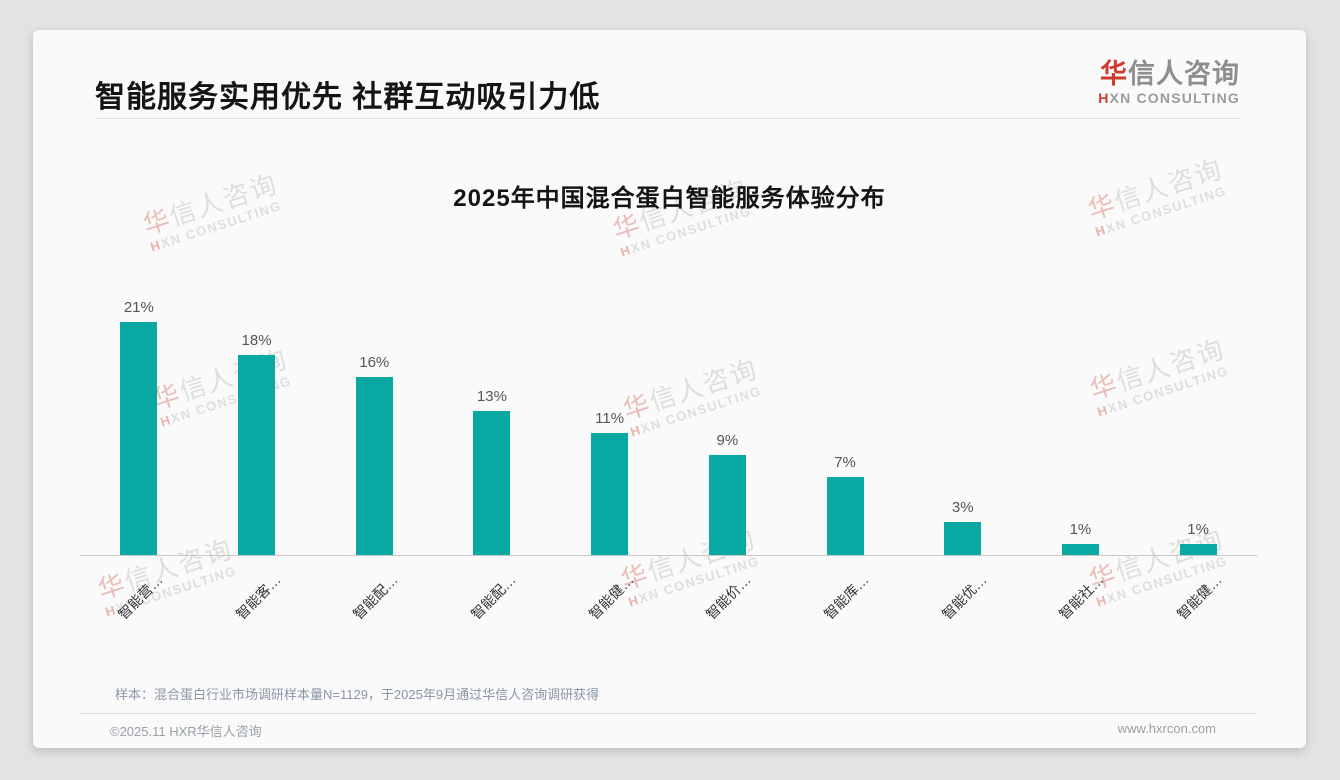 This screenshot has height=780, width=1340. I want to click on bar-value-label: 7%, so click(845, 462).